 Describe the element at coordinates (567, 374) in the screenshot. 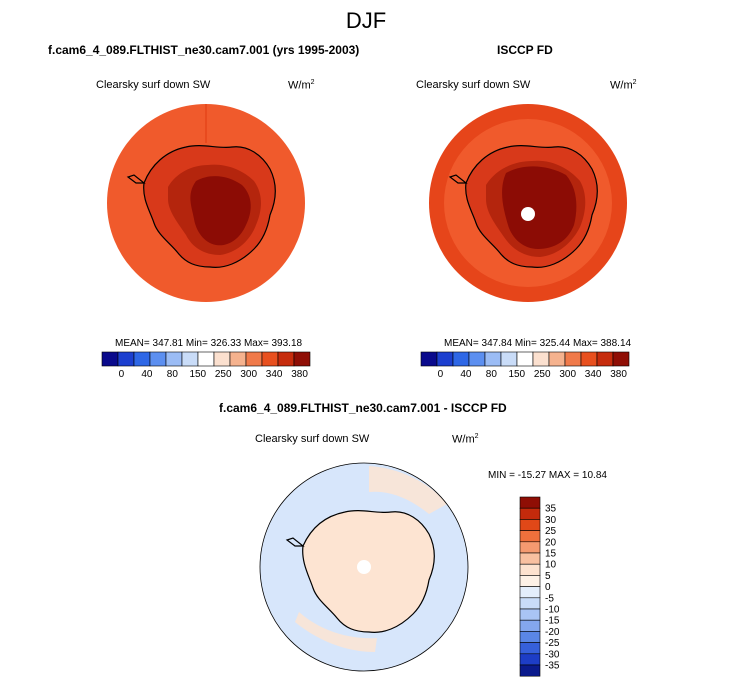

I see `right-colorbar-tick-label: 300` at that location.